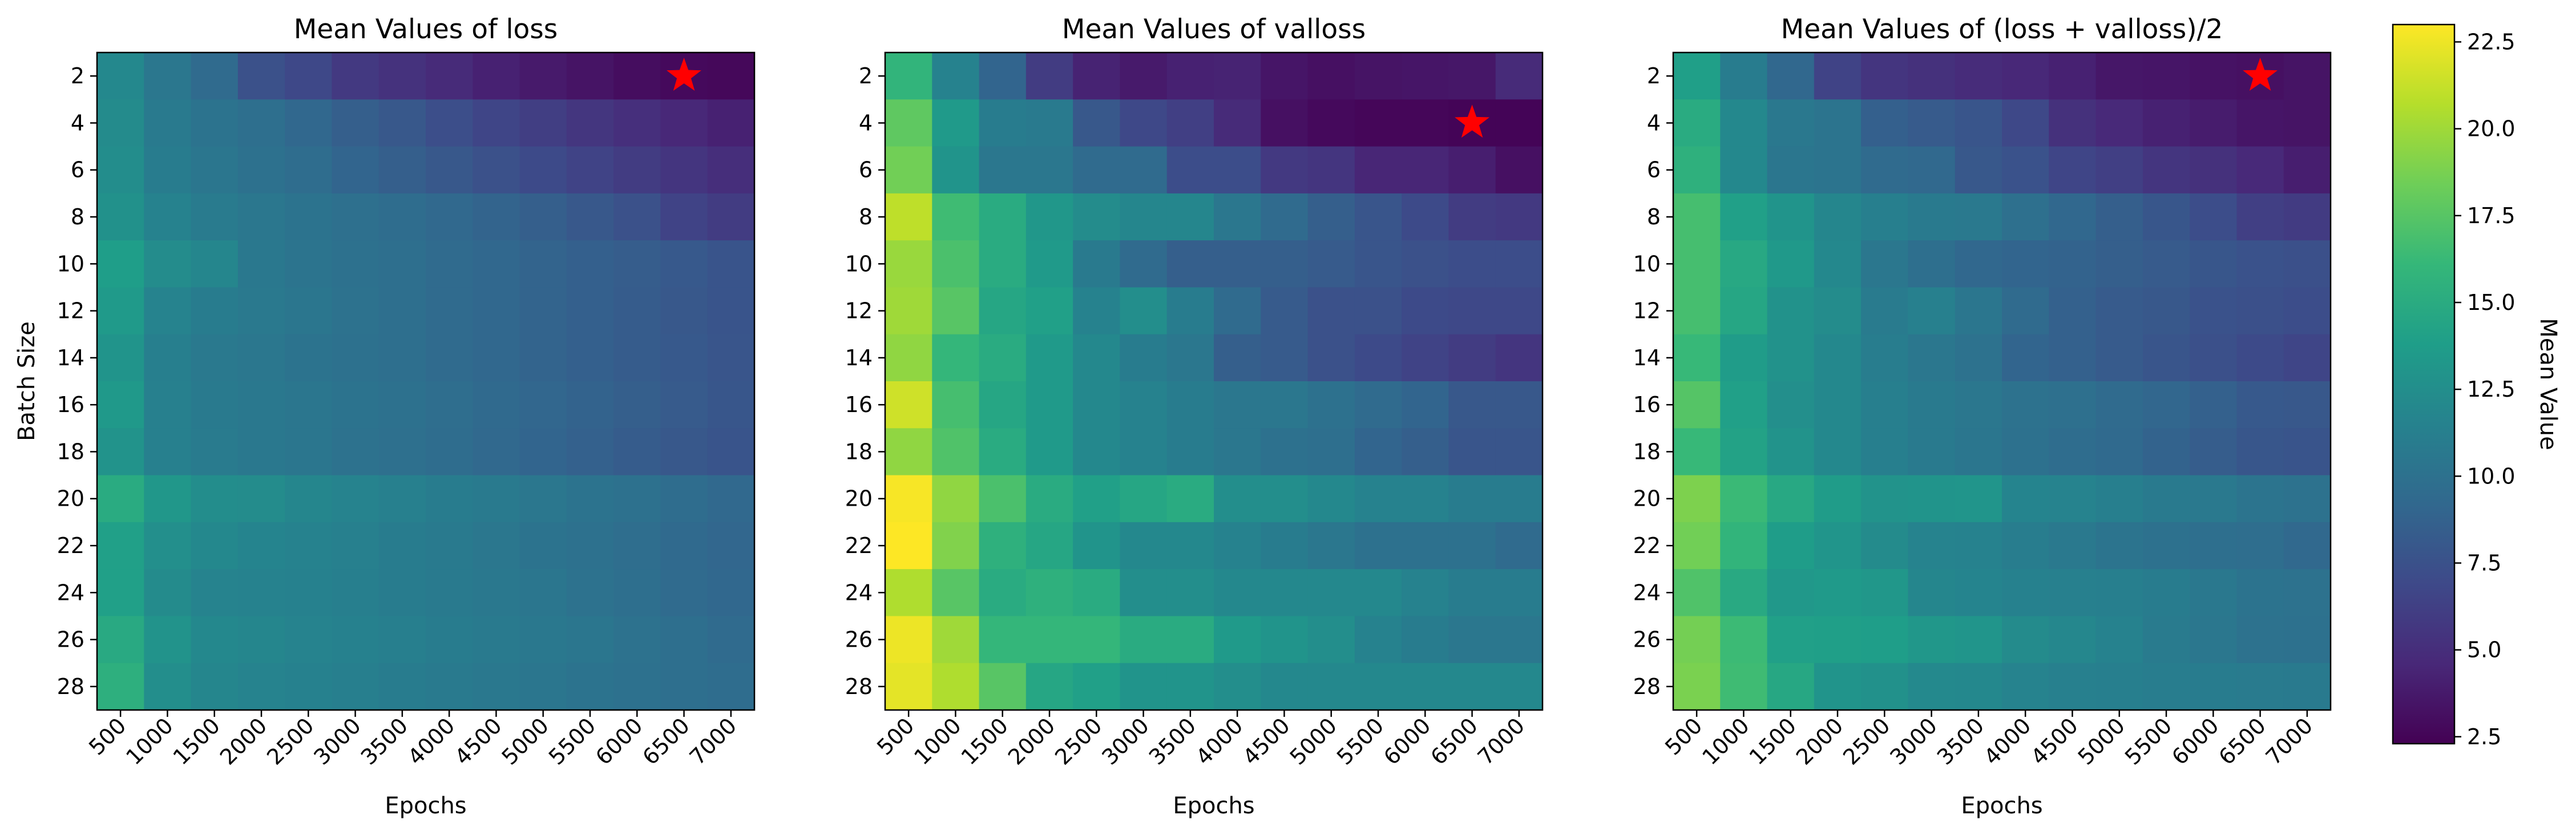 This screenshot has width=2576, height=835. I want to click on x-tick-label: 3500, so click(1172, 742).